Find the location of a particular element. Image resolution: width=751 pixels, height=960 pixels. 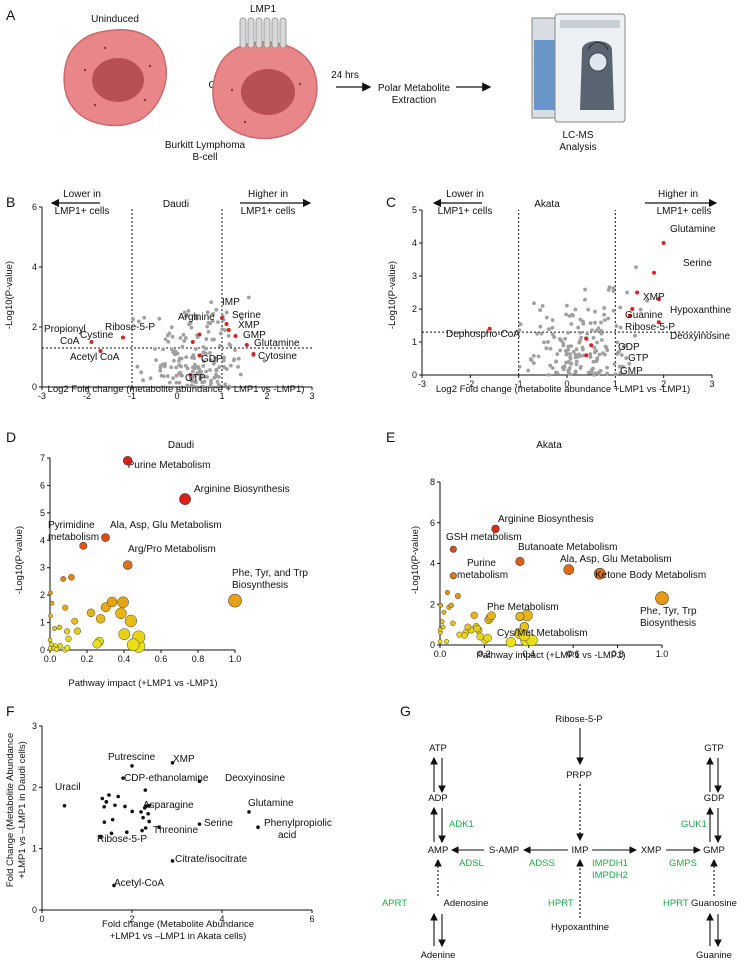

uninduced-label: Uninduced is located at coordinates (115, 19).